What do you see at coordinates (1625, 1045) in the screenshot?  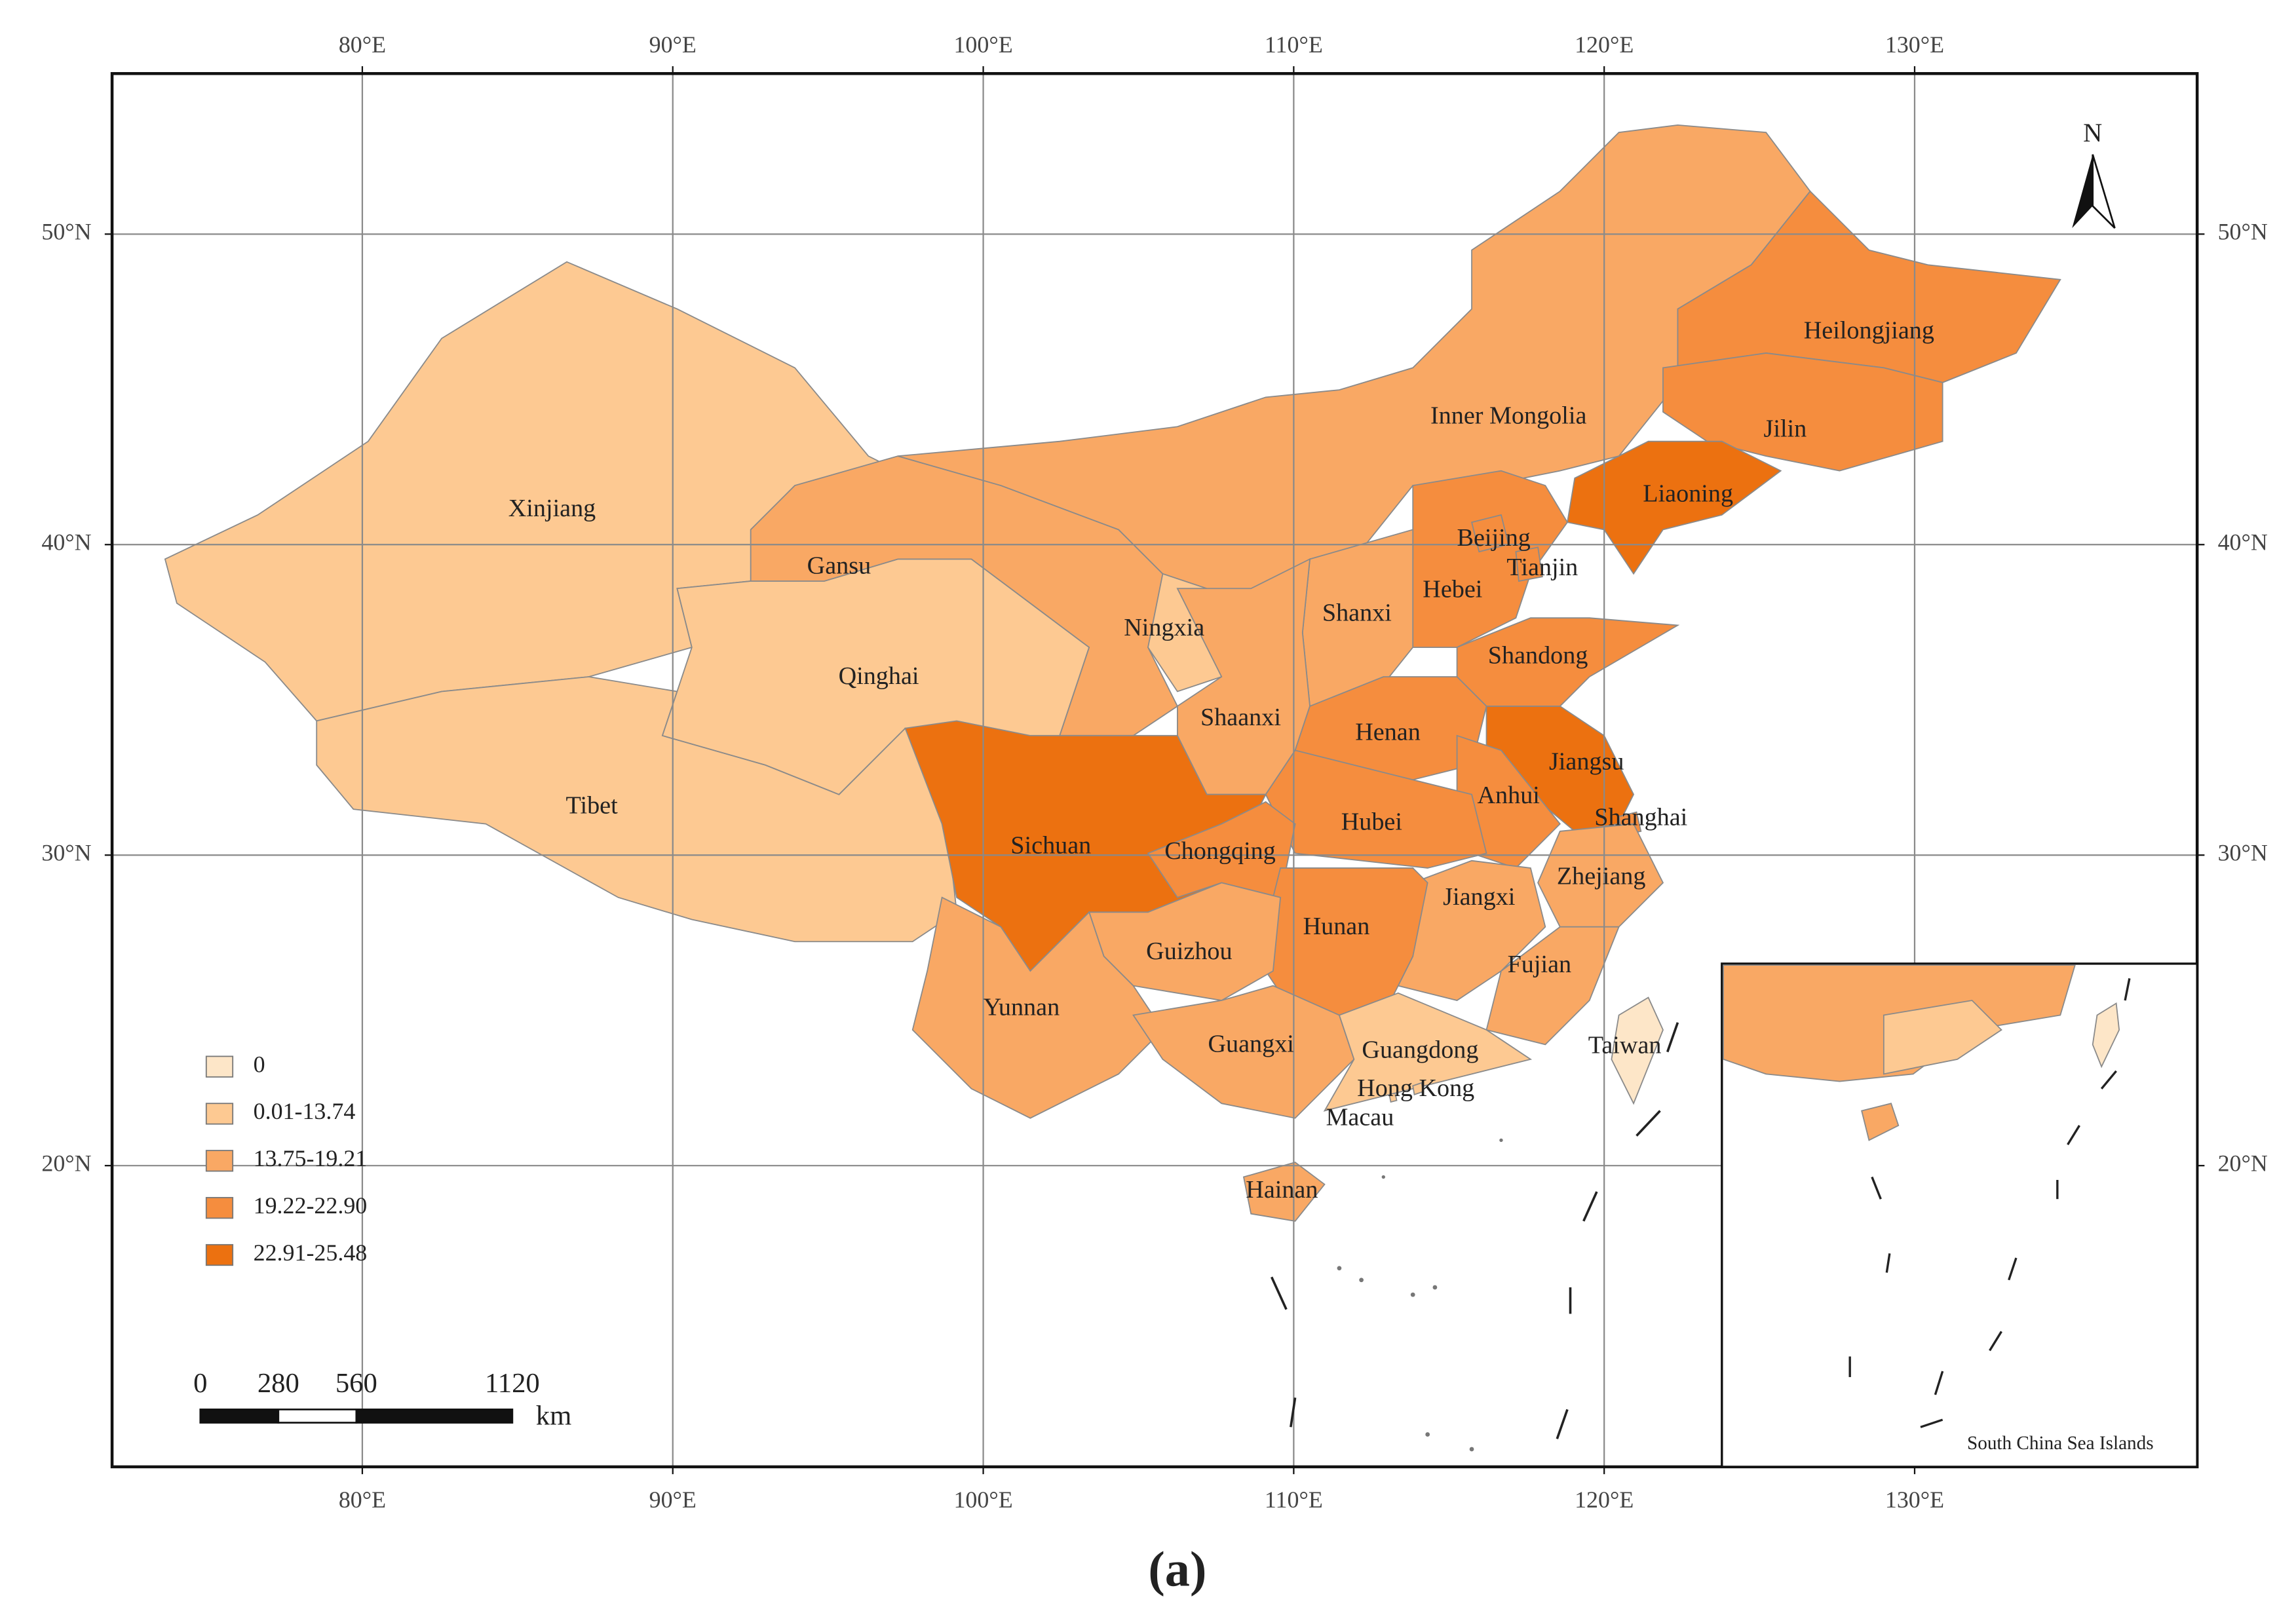 I see `province-label: Taiwan` at bounding box center [1625, 1045].